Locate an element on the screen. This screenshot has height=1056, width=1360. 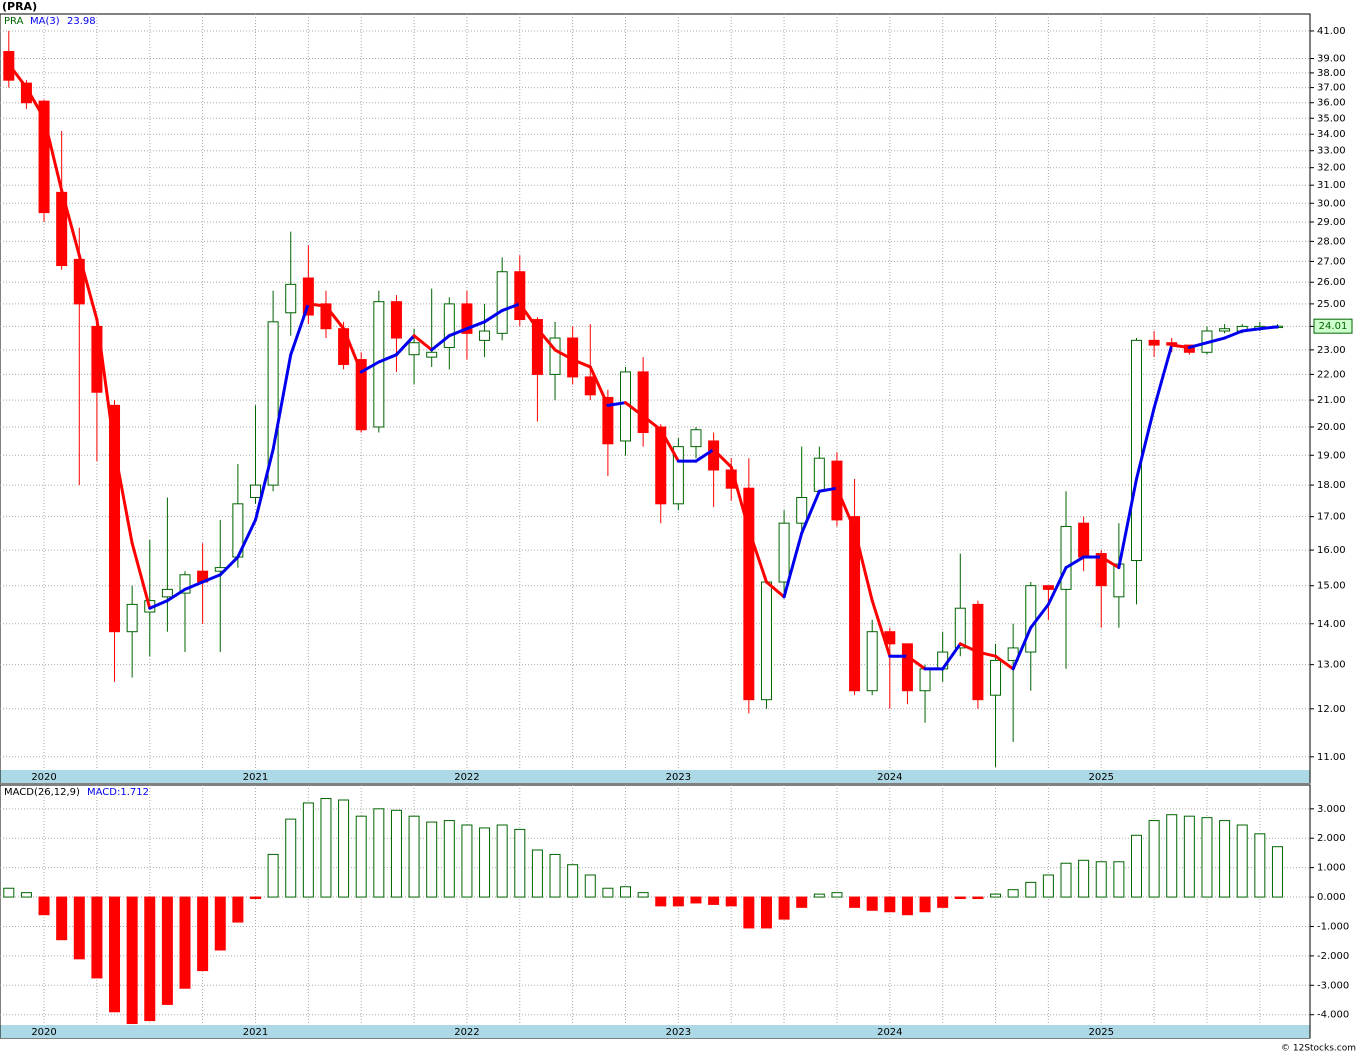
y-tick-label: 29.00 is located at coordinates (1331, 222).